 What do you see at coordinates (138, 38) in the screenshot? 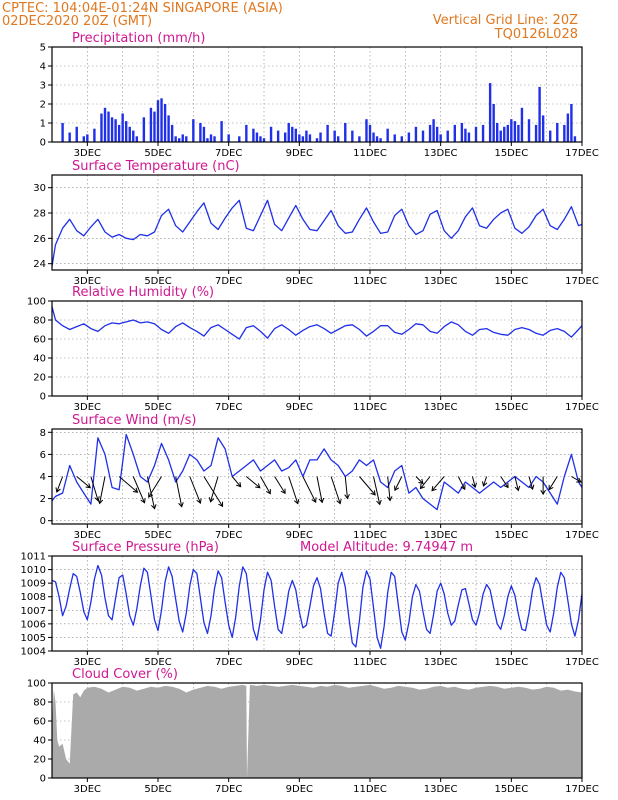
I see `title-precipitation: Precipitation (mm/h)` at bounding box center [138, 38].